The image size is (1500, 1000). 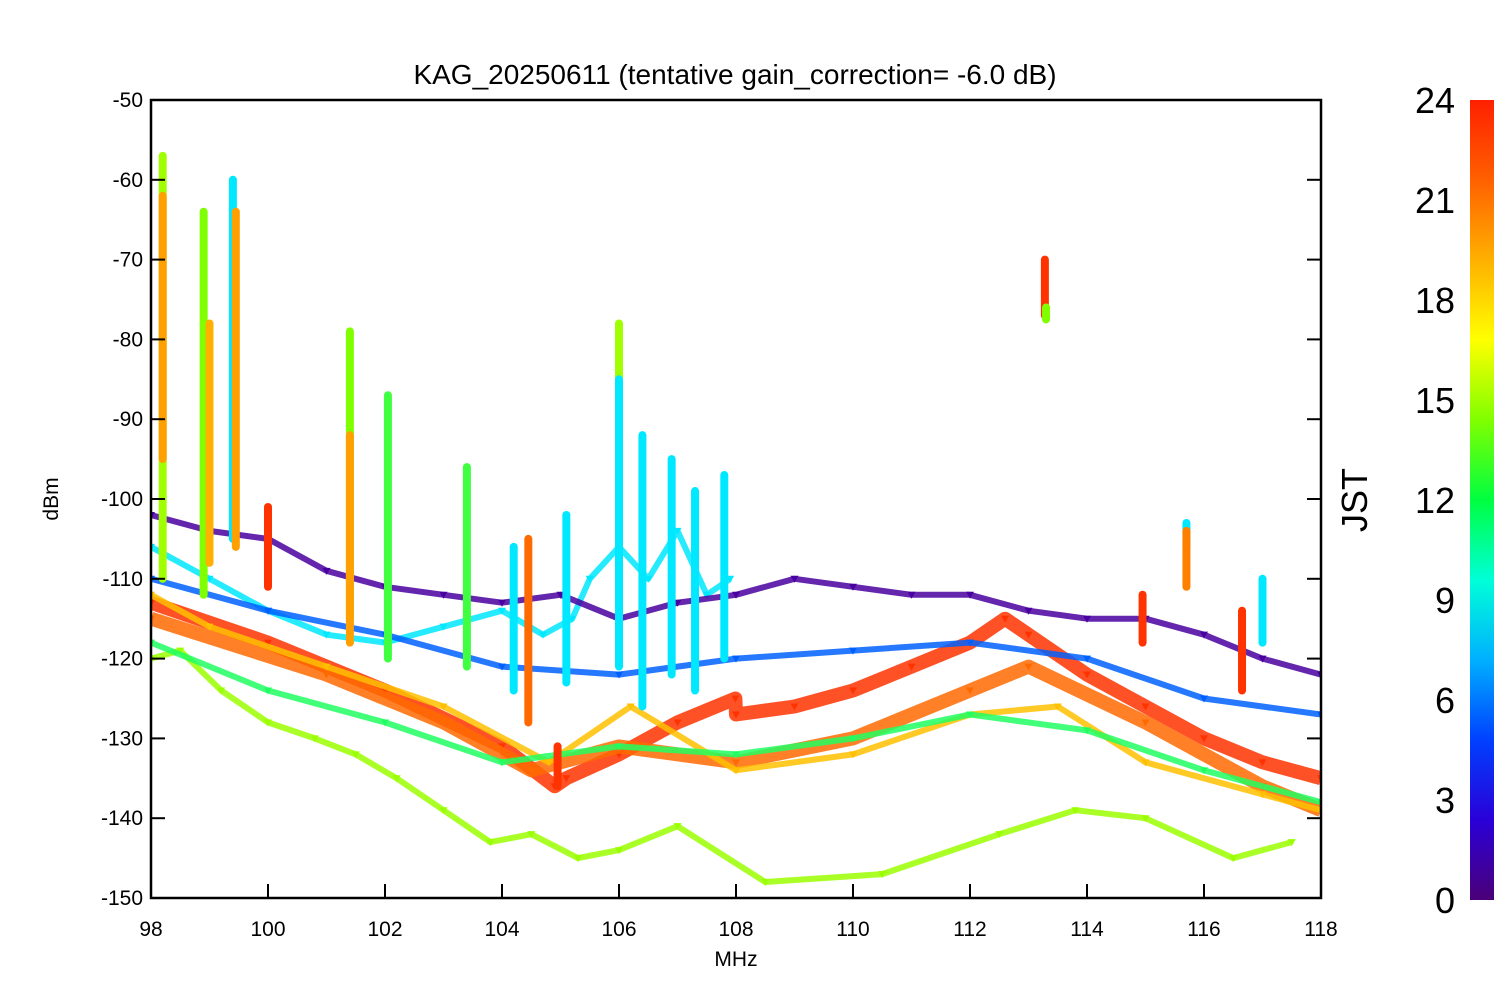 I want to click on y-tick-label: -120, so click(x=122, y=659).